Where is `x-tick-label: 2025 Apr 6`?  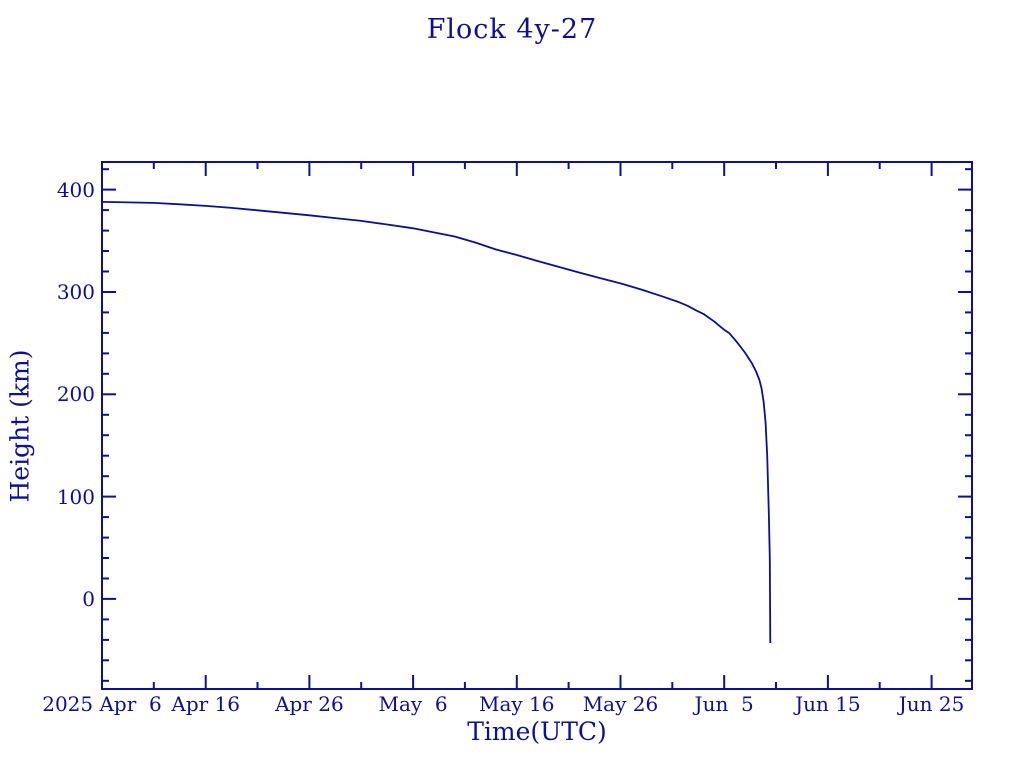
x-tick-label: 2025 Apr 6 is located at coordinates (102, 704).